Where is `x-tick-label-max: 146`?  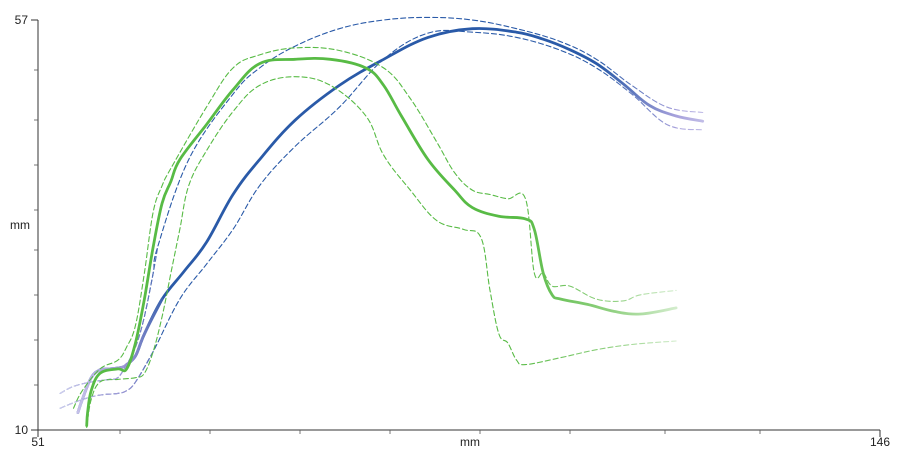 x-tick-label-max: 146 is located at coordinates (880, 442).